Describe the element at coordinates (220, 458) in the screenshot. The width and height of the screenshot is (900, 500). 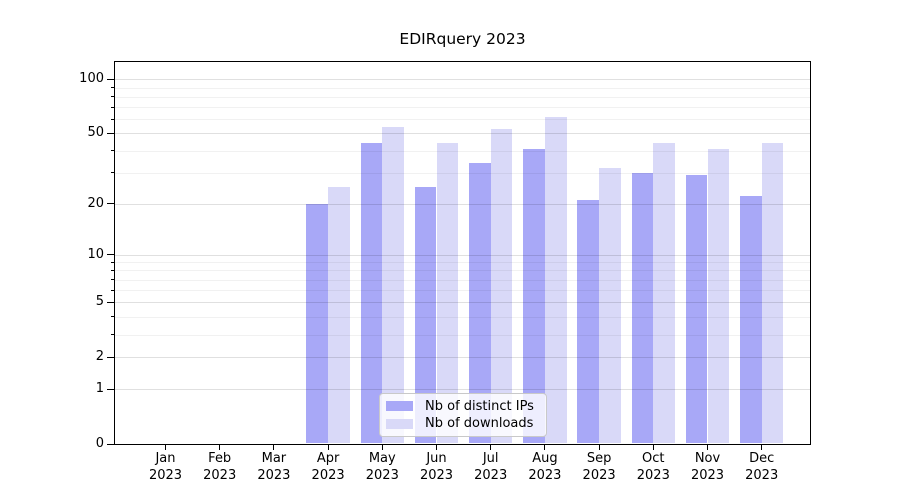
I see `x-tick-month: Feb` at that location.